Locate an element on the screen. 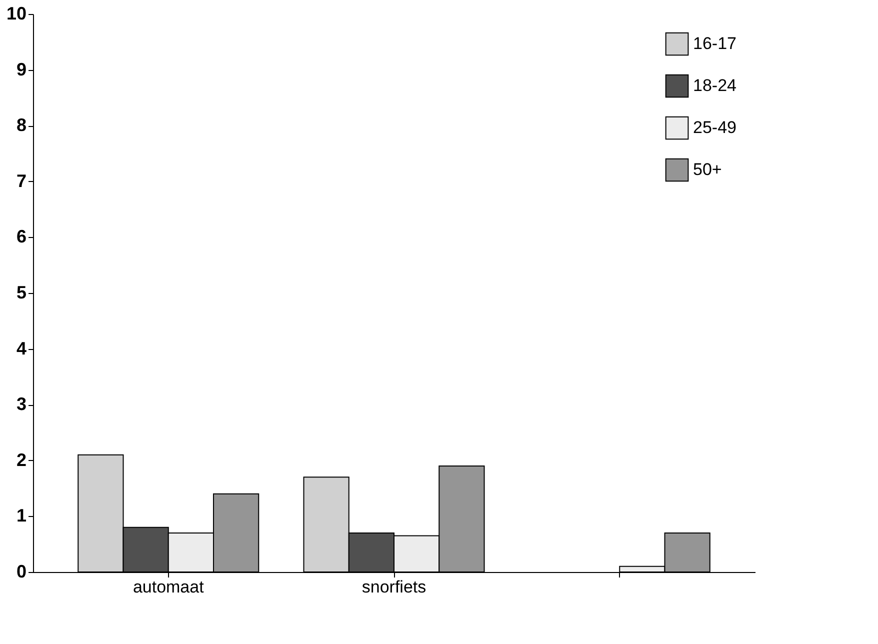 This screenshot has width=878, height=644. y-tick-label: 6 is located at coordinates (21, 236).